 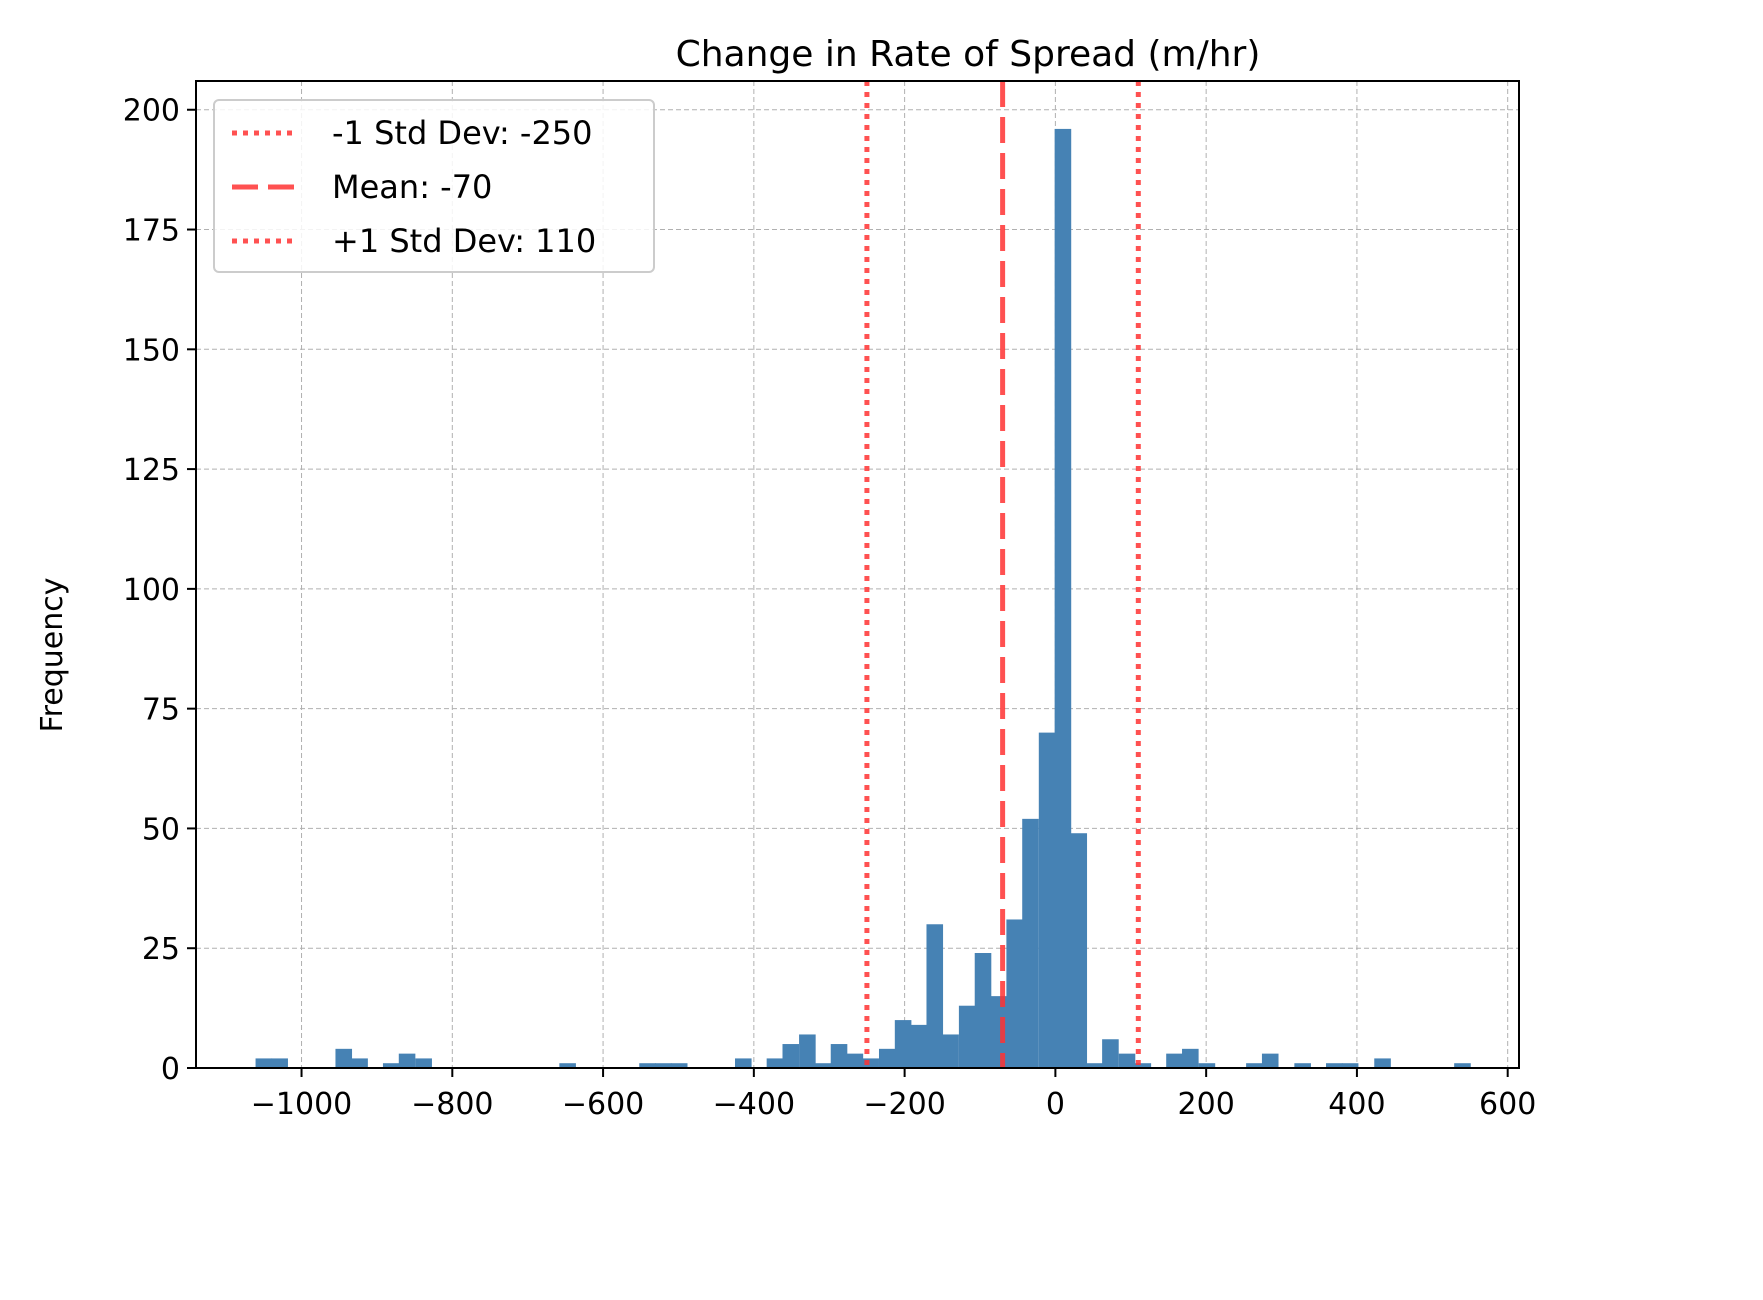 What do you see at coordinates (412, 187) in the screenshot?
I see `legend-label: Mean: -70` at bounding box center [412, 187].